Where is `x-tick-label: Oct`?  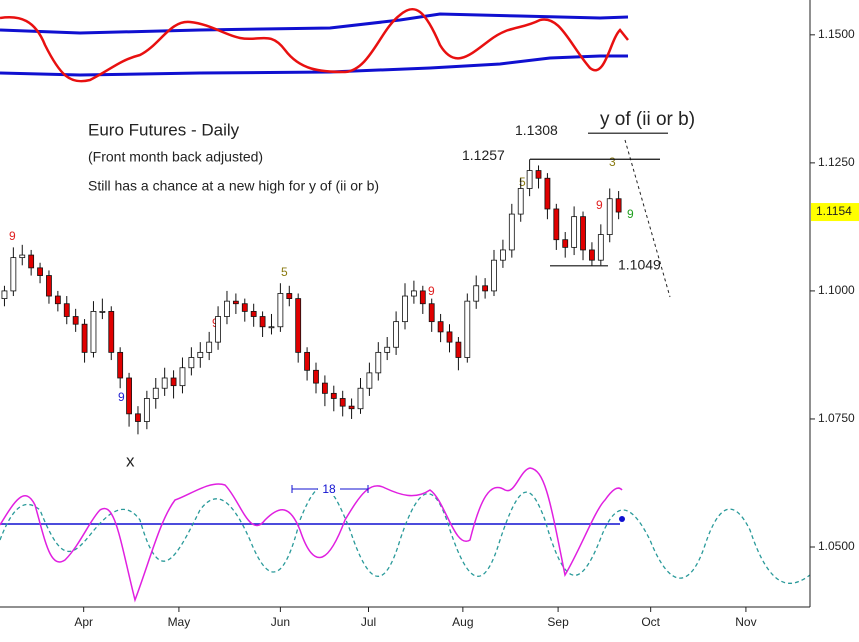
x-tick-label: Oct is located at coordinates (650, 622).